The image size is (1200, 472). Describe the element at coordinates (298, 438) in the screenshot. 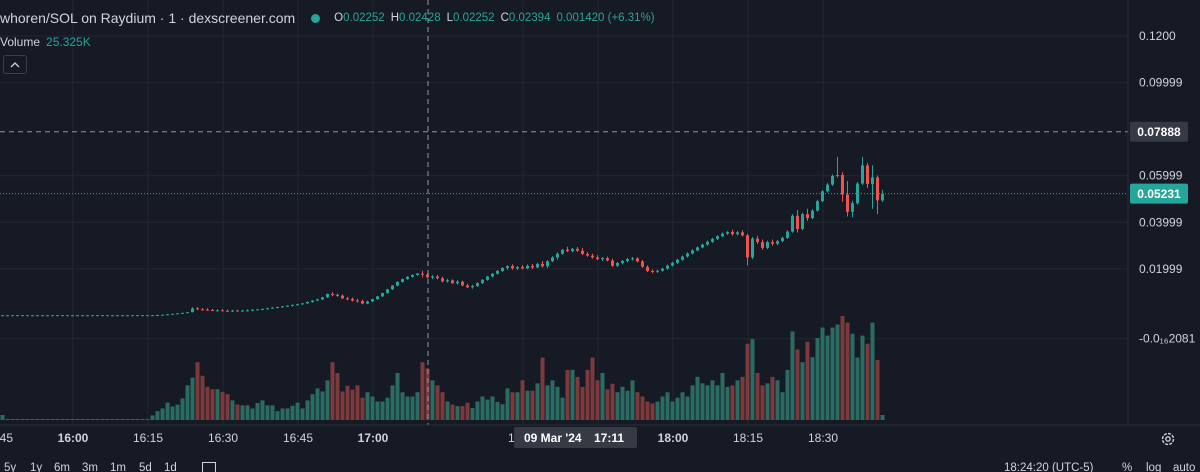

I see `x-tick-label: 16:45` at that location.